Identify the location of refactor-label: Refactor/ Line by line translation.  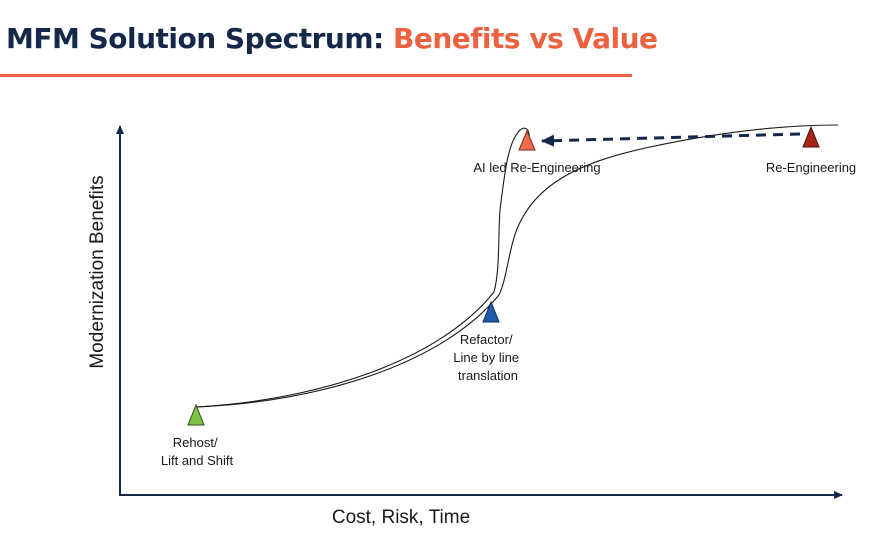
(487, 357).